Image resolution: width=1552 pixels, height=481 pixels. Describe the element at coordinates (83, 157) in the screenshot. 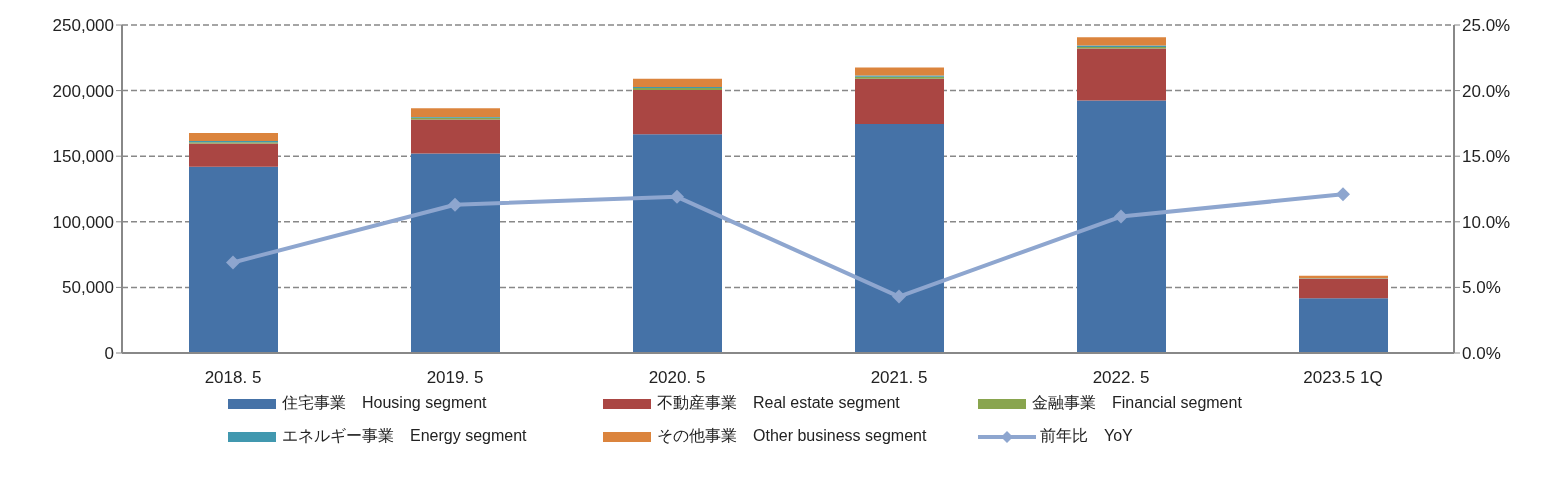

I see `y-tick-label: 150,000` at that location.